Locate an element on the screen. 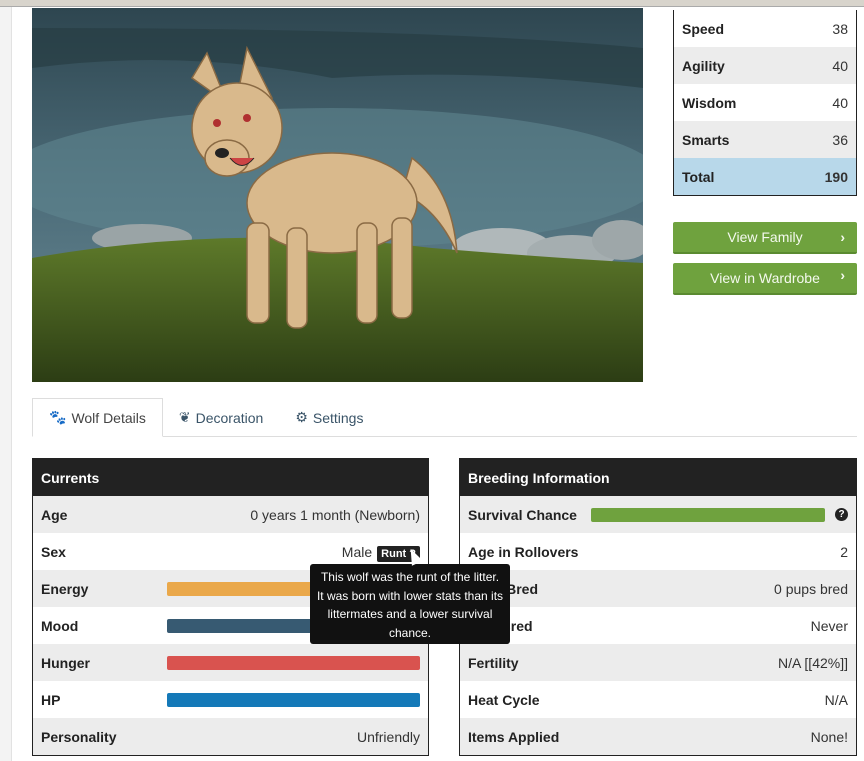 This screenshot has height=761, width=864. stat-value: 38 is located at coordinates (840, 28).